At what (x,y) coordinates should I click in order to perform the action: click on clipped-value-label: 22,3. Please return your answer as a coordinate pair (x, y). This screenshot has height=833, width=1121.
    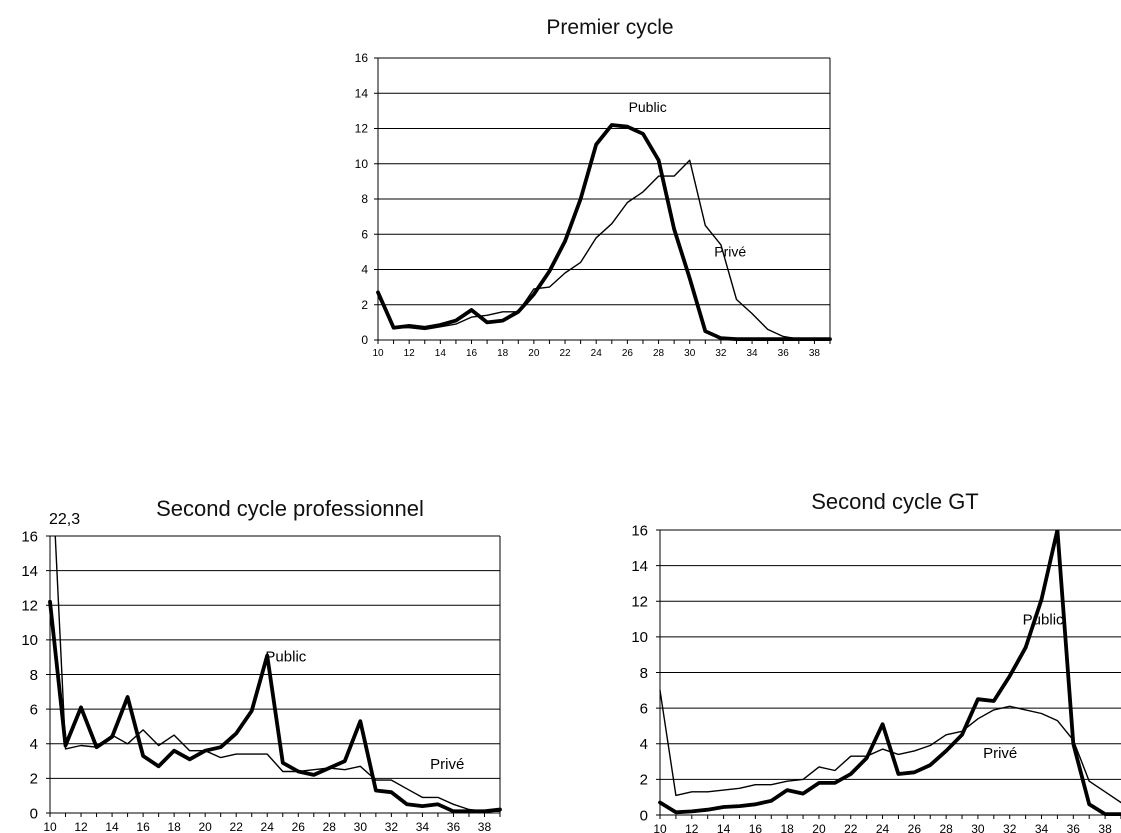
    Looking at the image, I should click on (64, 519).